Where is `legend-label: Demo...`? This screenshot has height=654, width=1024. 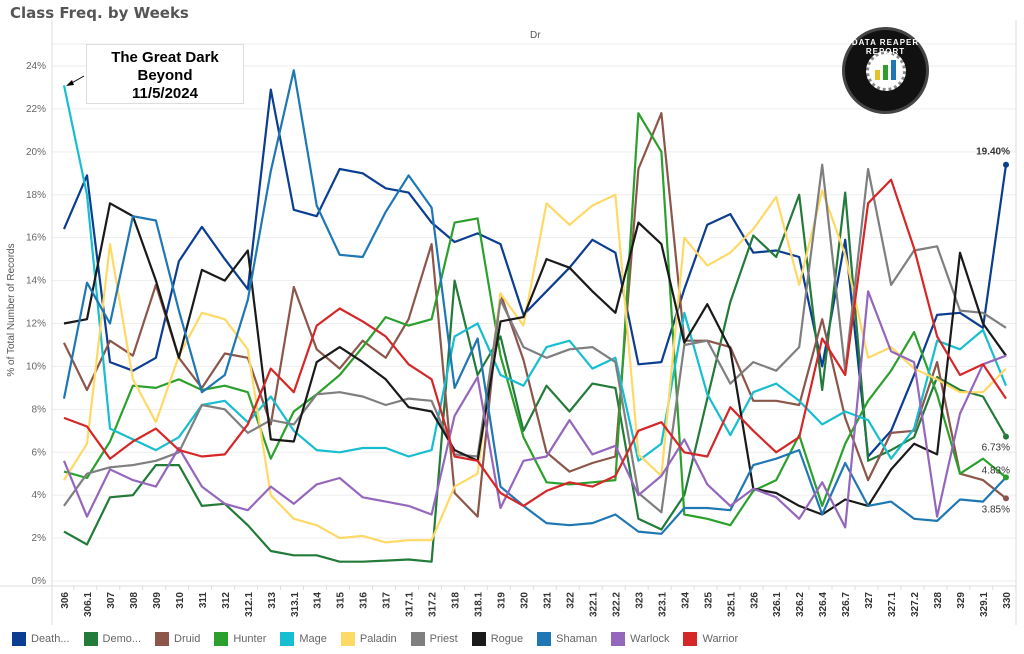
legend-label: Demo... is located at coordinates (122, 639).